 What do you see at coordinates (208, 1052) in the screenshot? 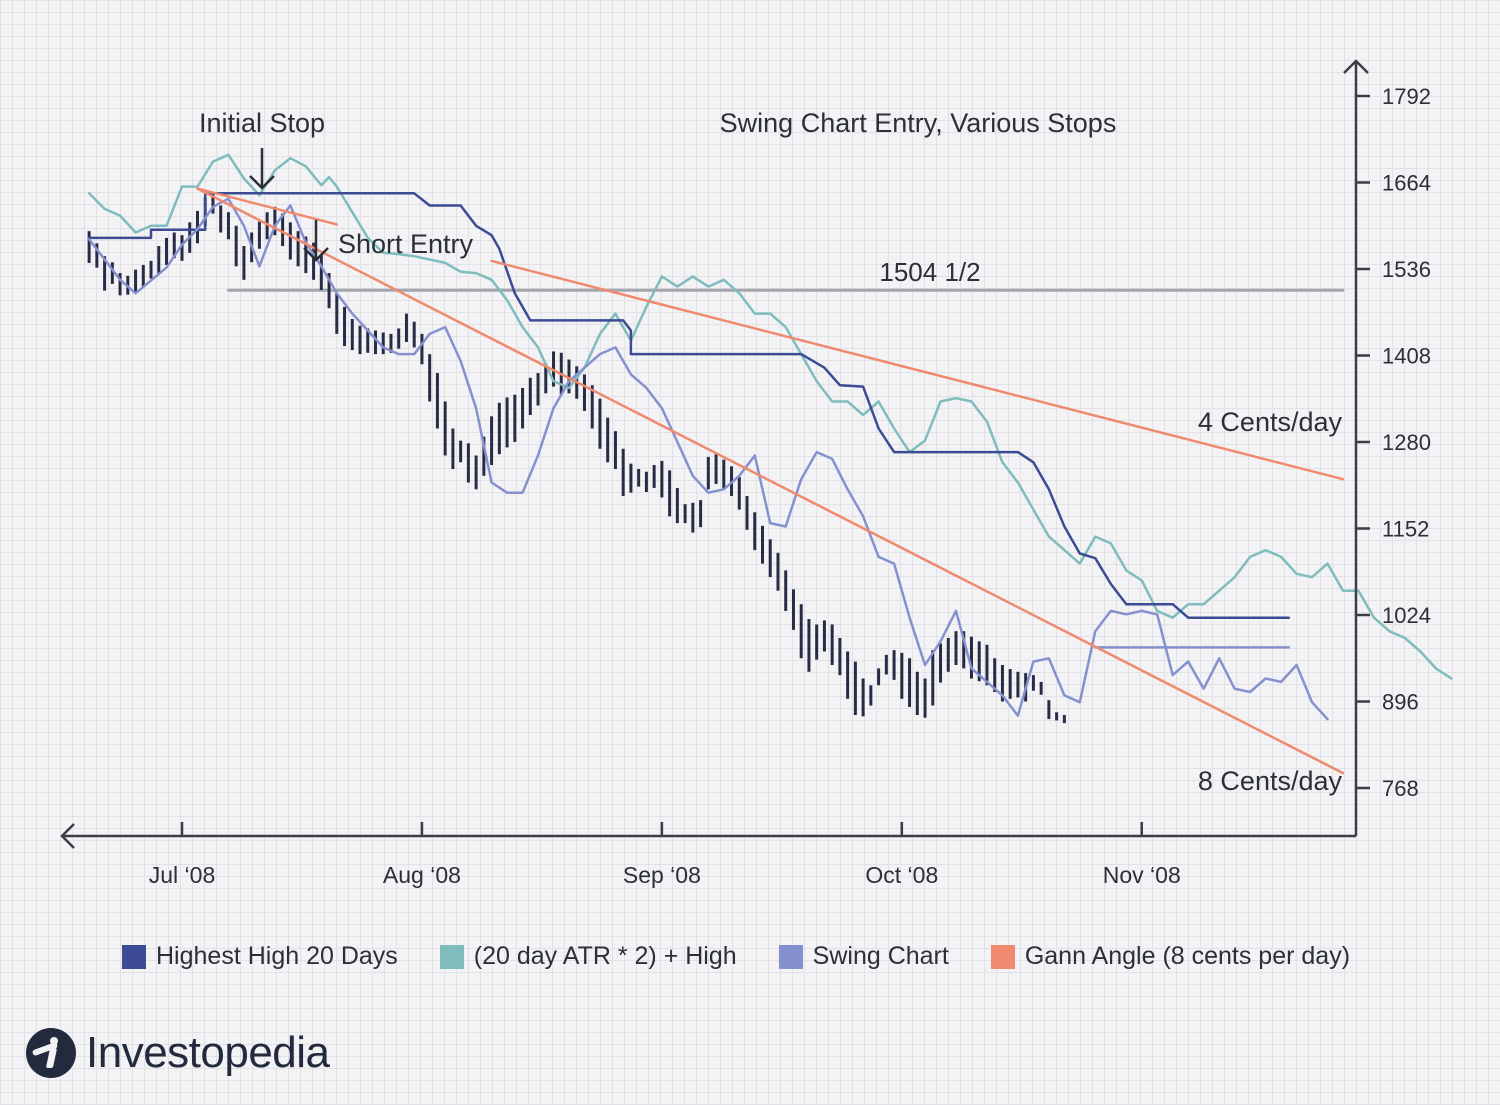
I see `brand-name: Investopedia` at bounding box center [208, 1052].